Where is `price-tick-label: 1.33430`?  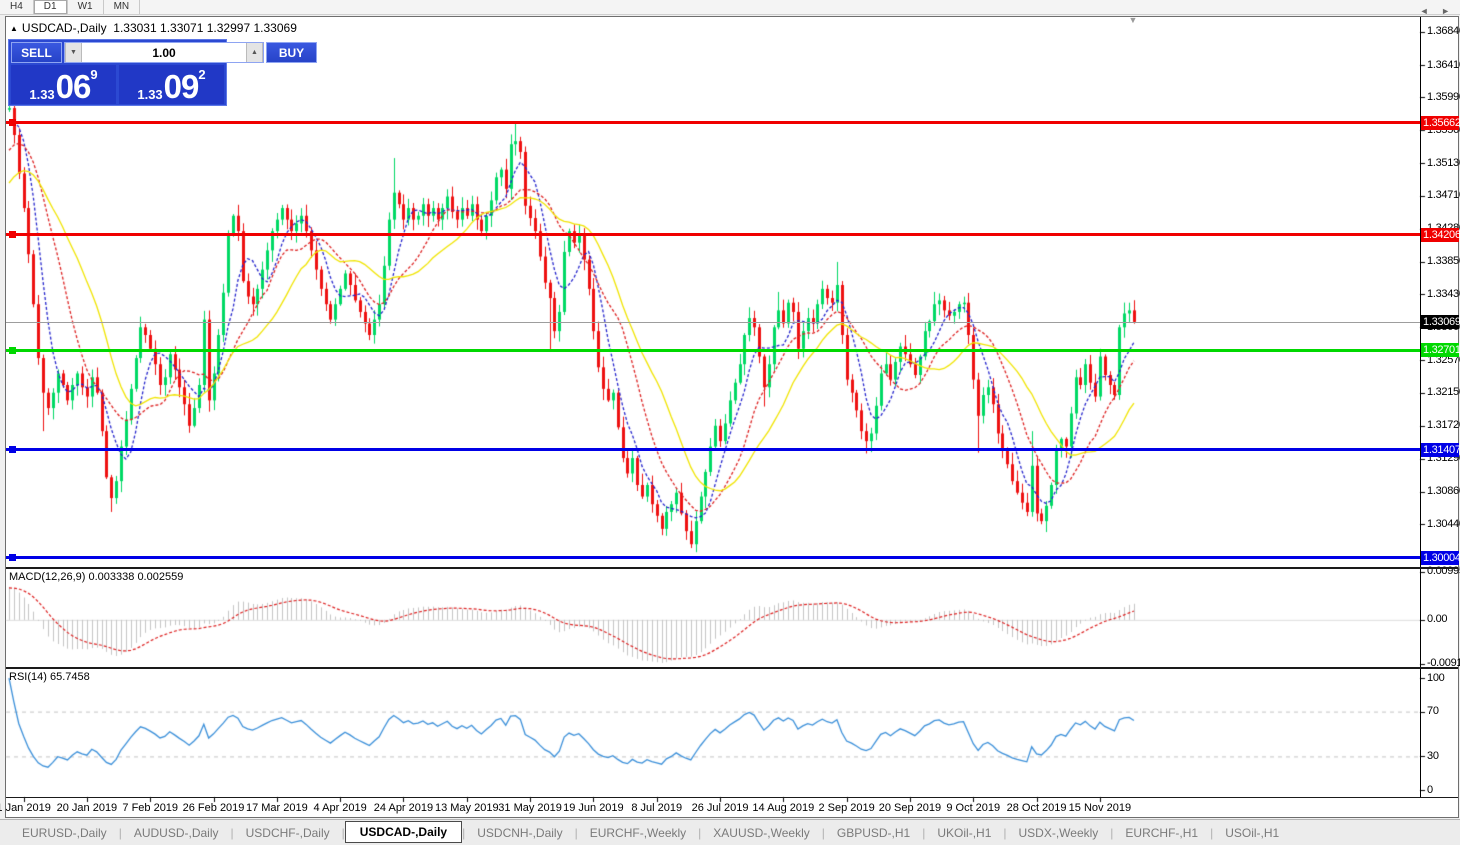
price-tick-label: 1.33430 is located at coordinates (1443, 293).